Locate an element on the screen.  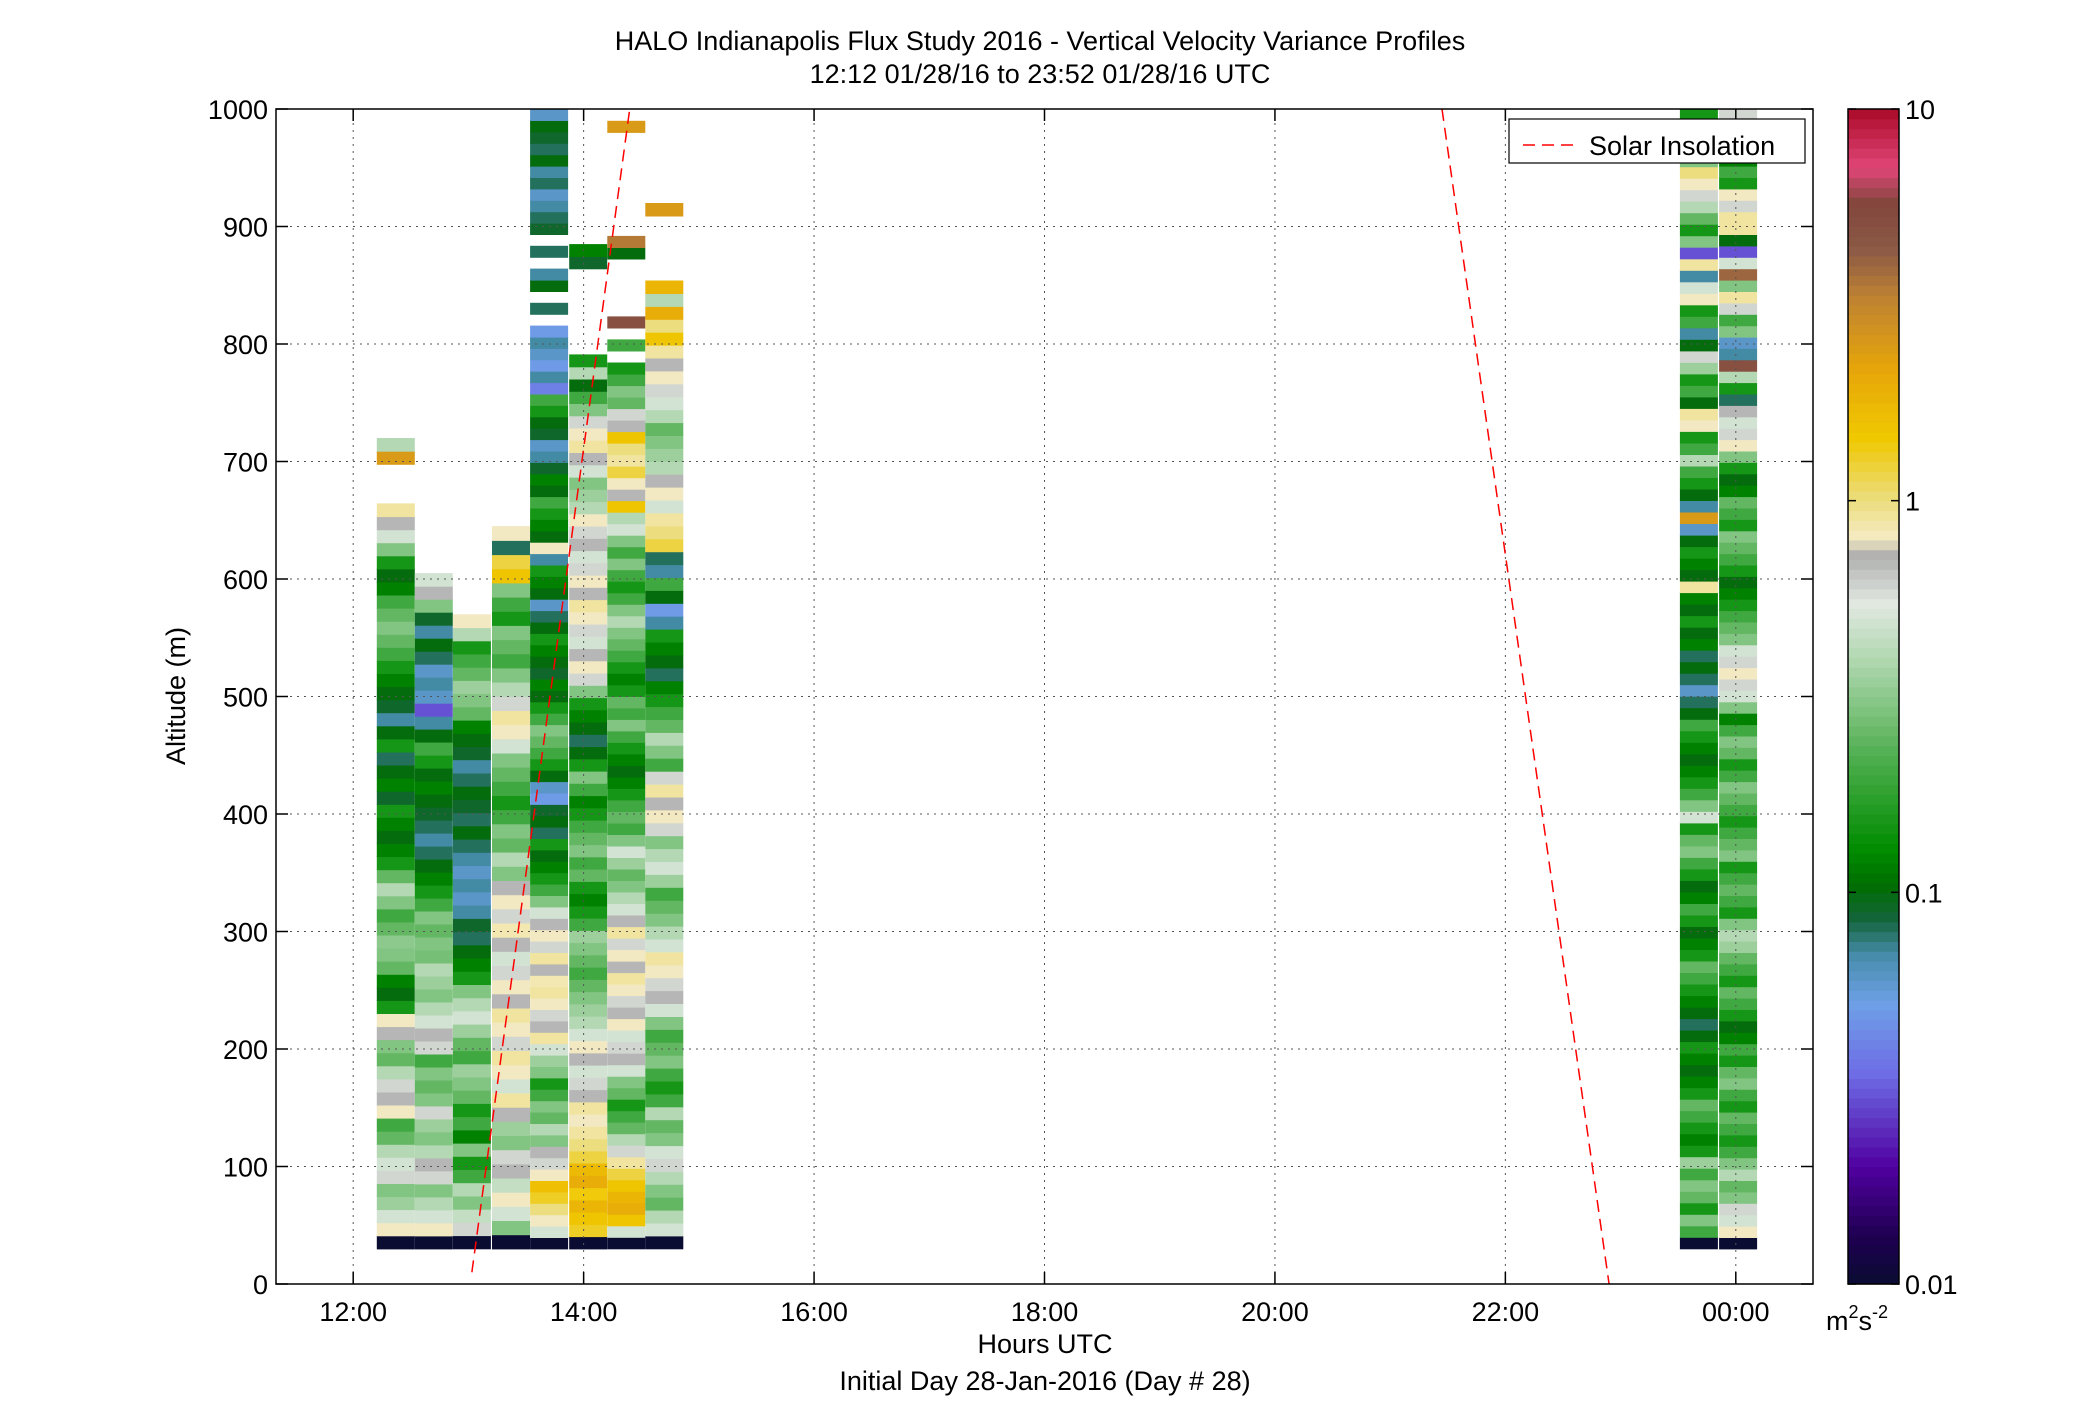
y-tick-label: 700 is located at coordinates (245, 463).